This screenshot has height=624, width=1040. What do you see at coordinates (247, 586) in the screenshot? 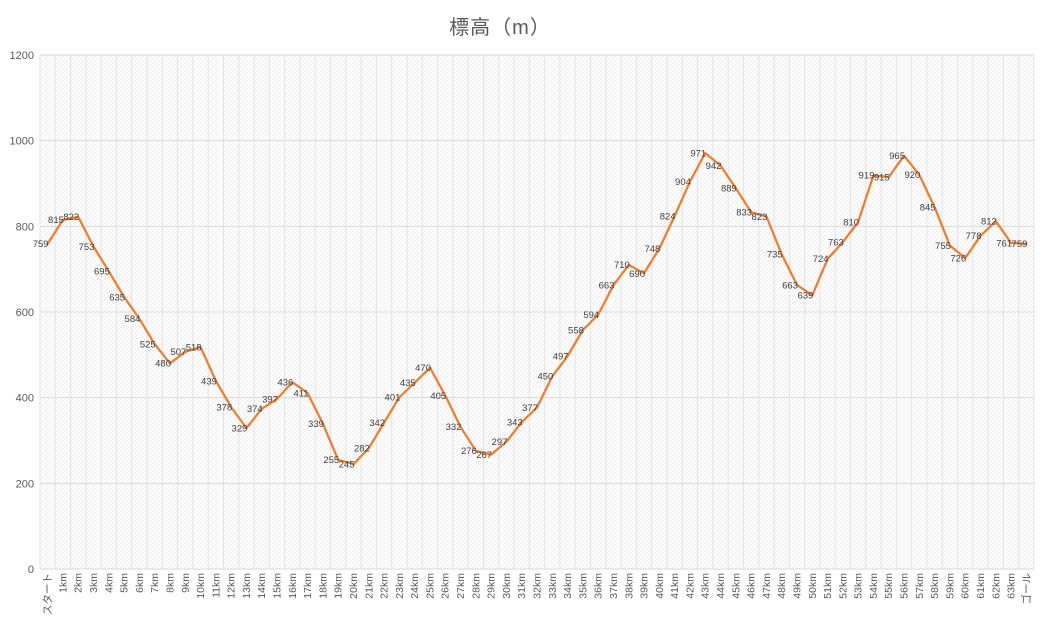
I see `x-tick-label: 13km` at bounding box center [247, 586].